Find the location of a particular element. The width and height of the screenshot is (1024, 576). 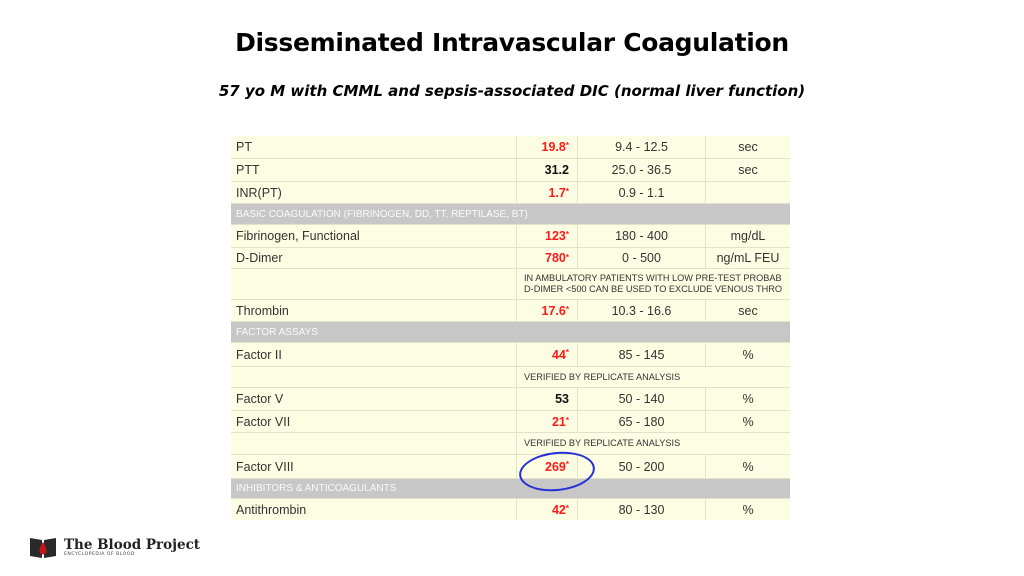

reference-range: 50 - 200 is located at coordinates (642, 466).